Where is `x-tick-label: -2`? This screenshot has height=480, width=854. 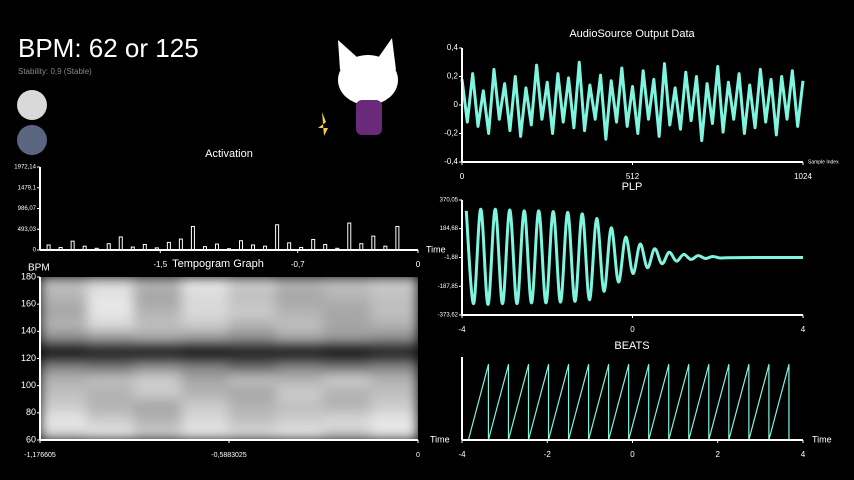
x-tick-label: -2 is located at coordinates (548, 454).